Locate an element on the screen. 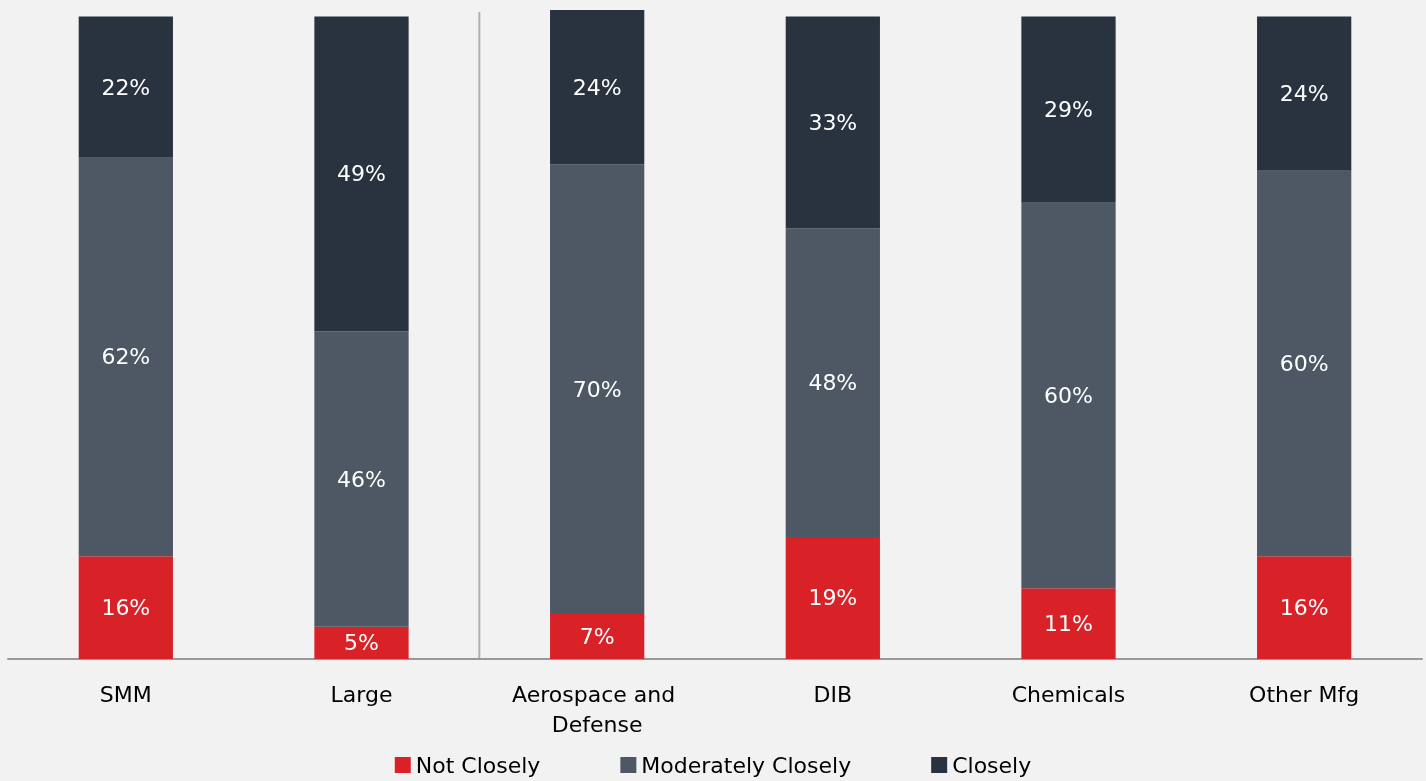  data-label: 46% is located at coordinates (361, 479).